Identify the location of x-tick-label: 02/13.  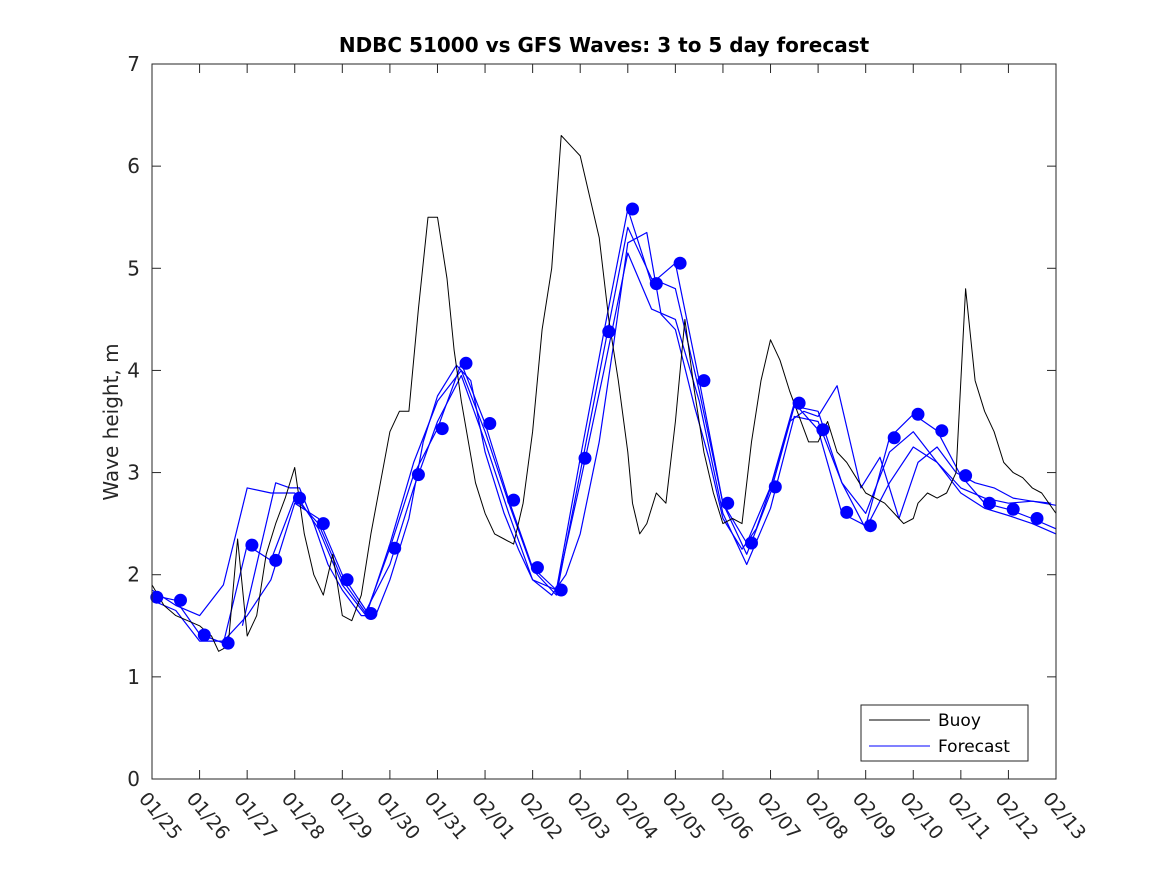
(1064, 816).